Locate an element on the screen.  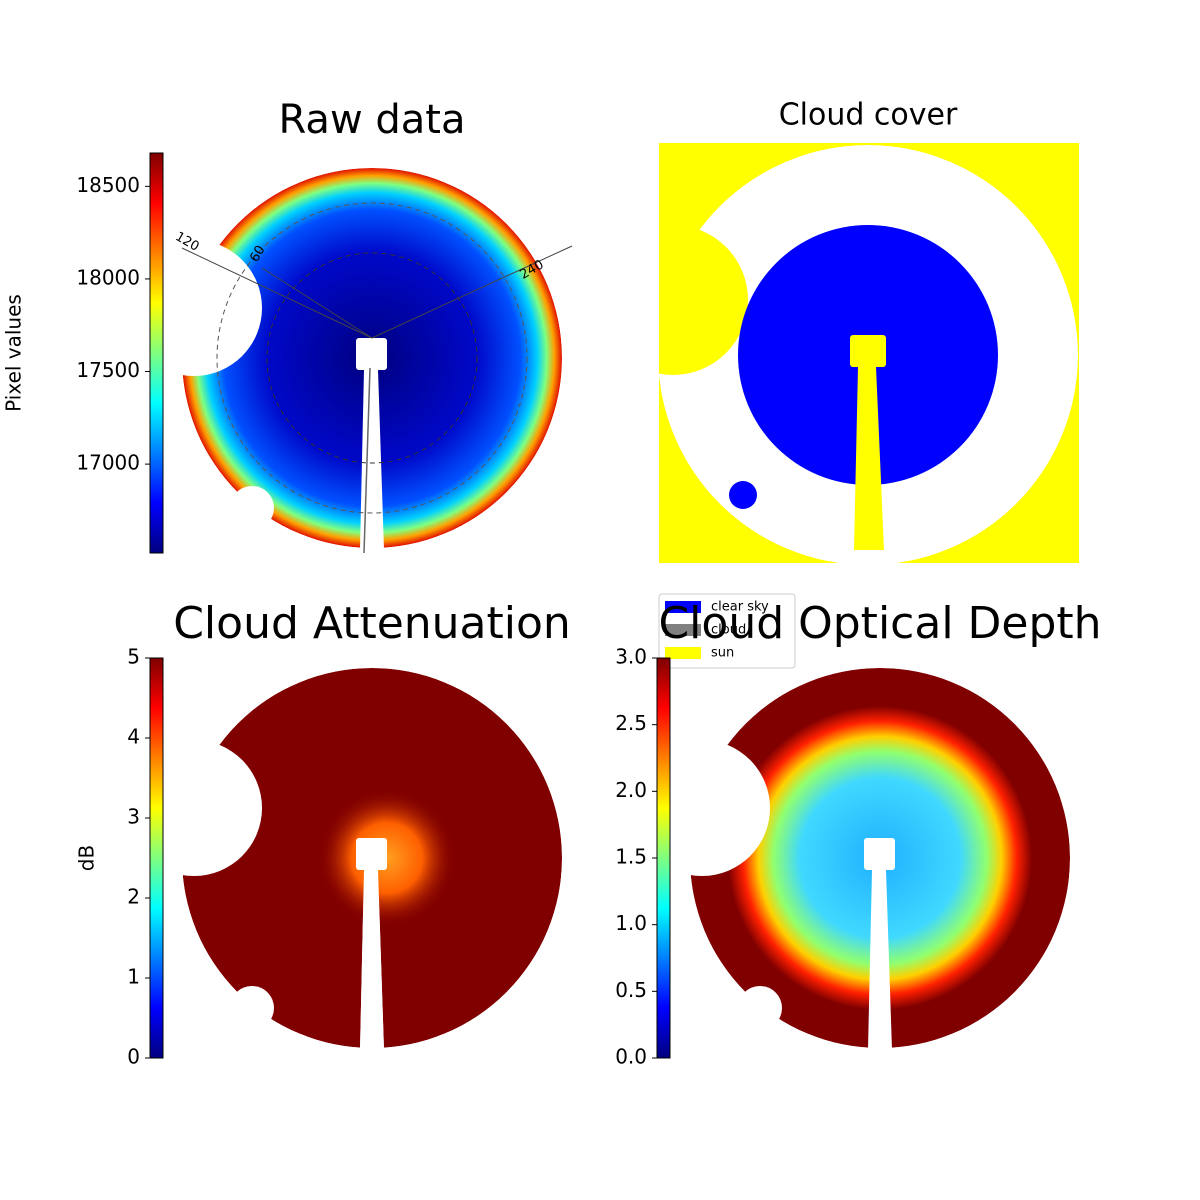
colorbar-tick-label: 17500 is located at coordinates (108, 370).